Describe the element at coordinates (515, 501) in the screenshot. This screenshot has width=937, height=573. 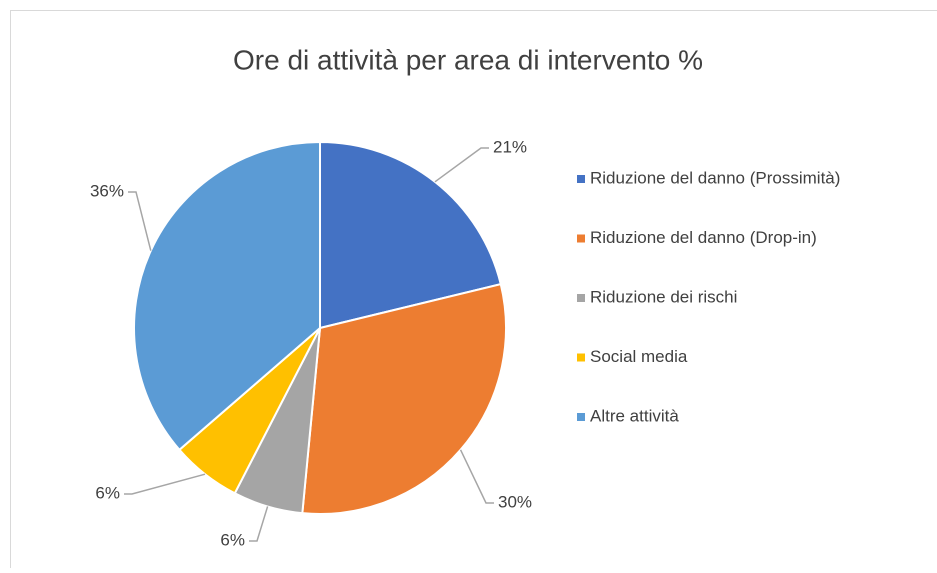
I see `data-label: 30%` at that location.